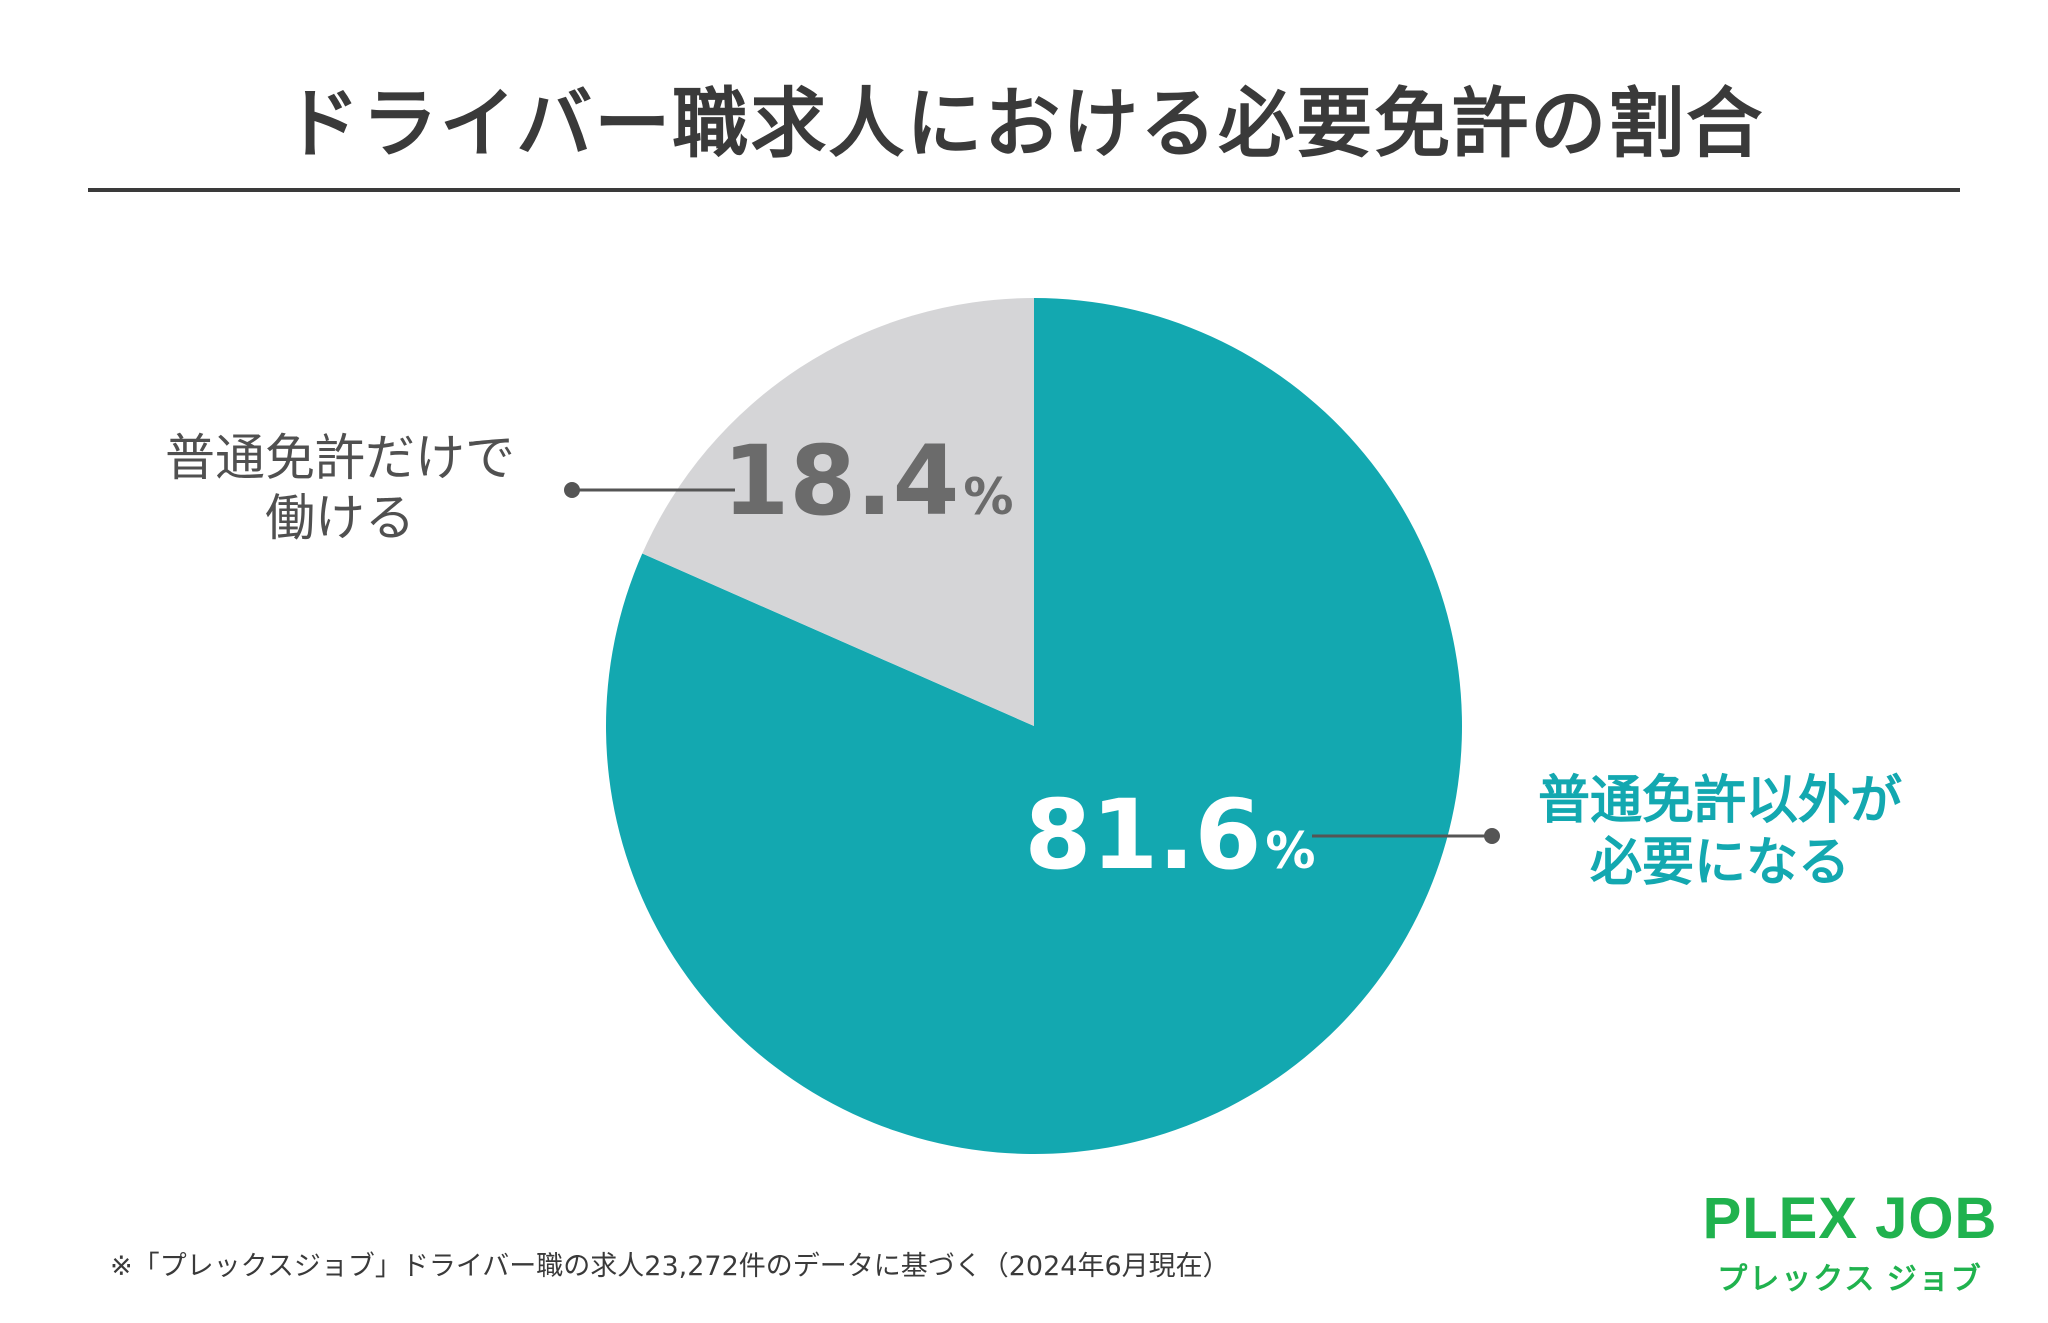 The width and height of the screenshot is (2048, 1323). What do you see at coordinates (1024, 190) in the screenshot?
I see `title-divider` at bounding box center [1024, 190].